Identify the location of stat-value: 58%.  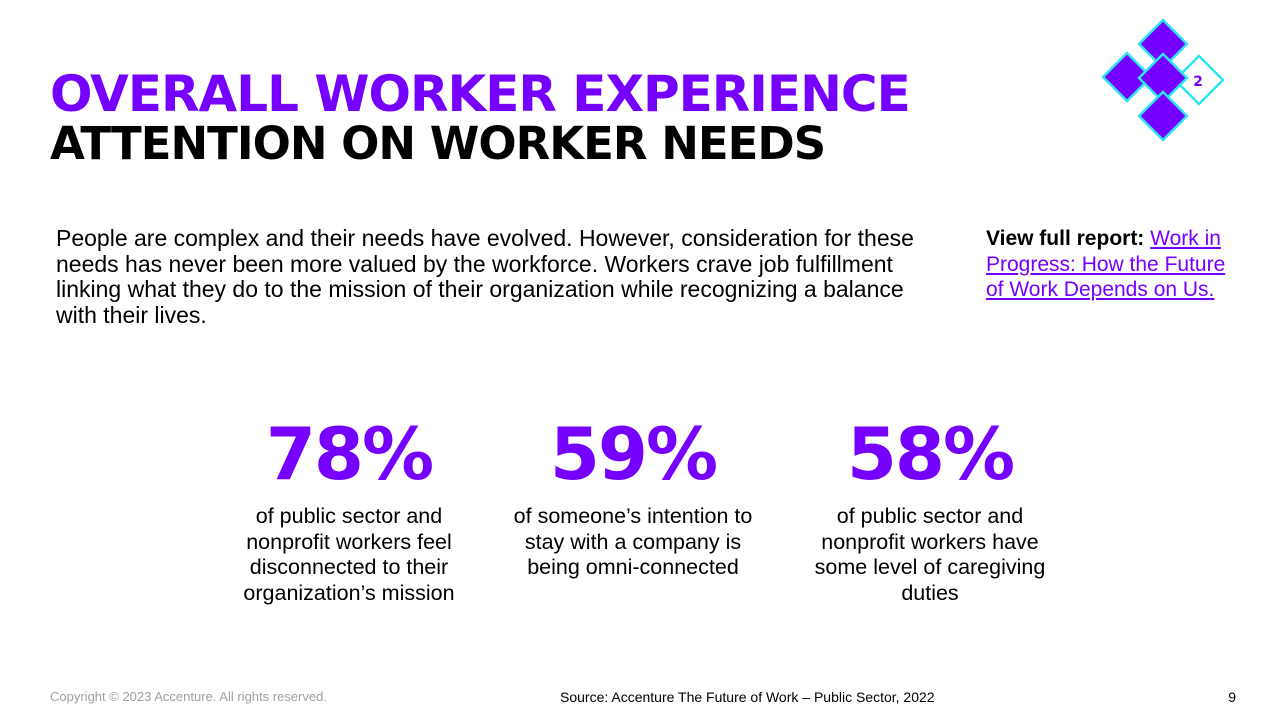
(930, 454).